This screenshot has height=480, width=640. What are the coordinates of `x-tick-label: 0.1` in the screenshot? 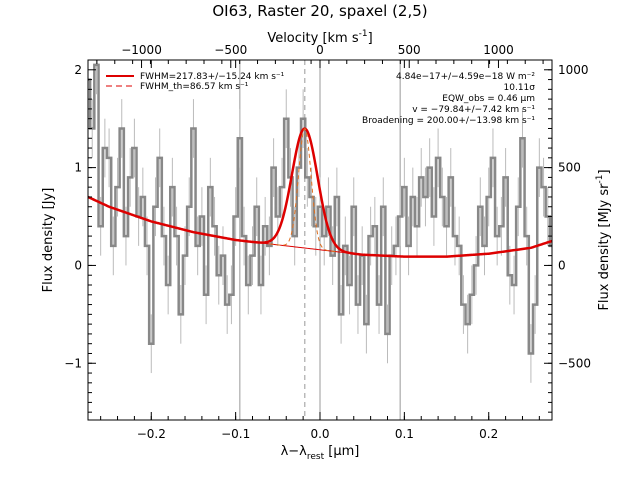 It's located at (404, 434).